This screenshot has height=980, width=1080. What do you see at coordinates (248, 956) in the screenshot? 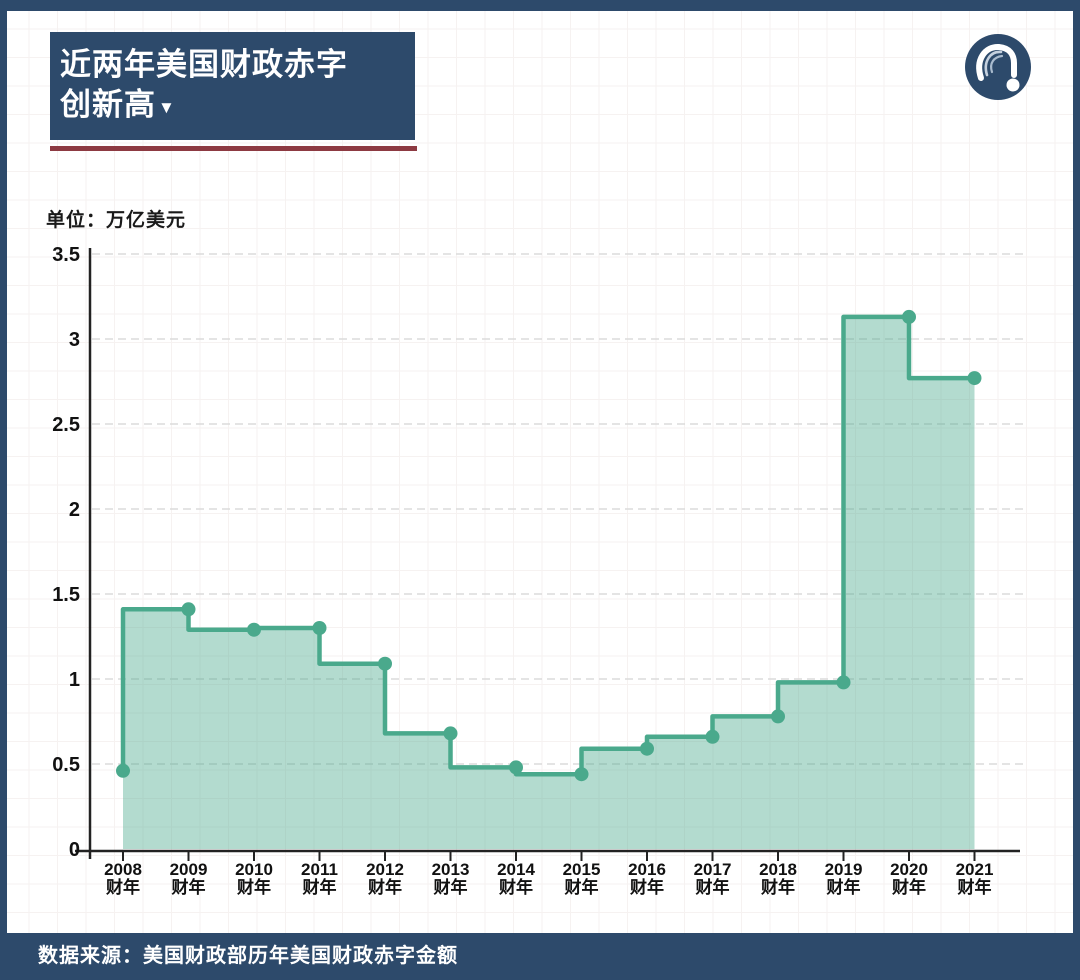
I see `data-source-text: 数据来源：美国财政部历年美国财政赤字金额` at bounding box center [248, 956].